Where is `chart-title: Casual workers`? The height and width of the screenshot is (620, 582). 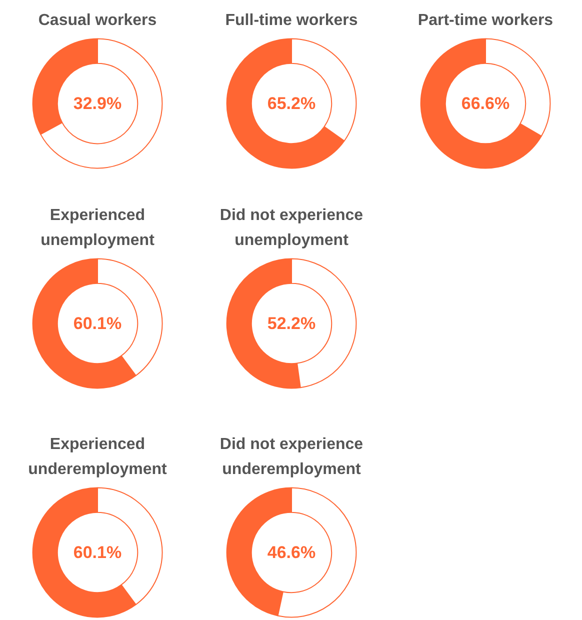
chart-title: Casual workers is located at coordinates (97, 21).